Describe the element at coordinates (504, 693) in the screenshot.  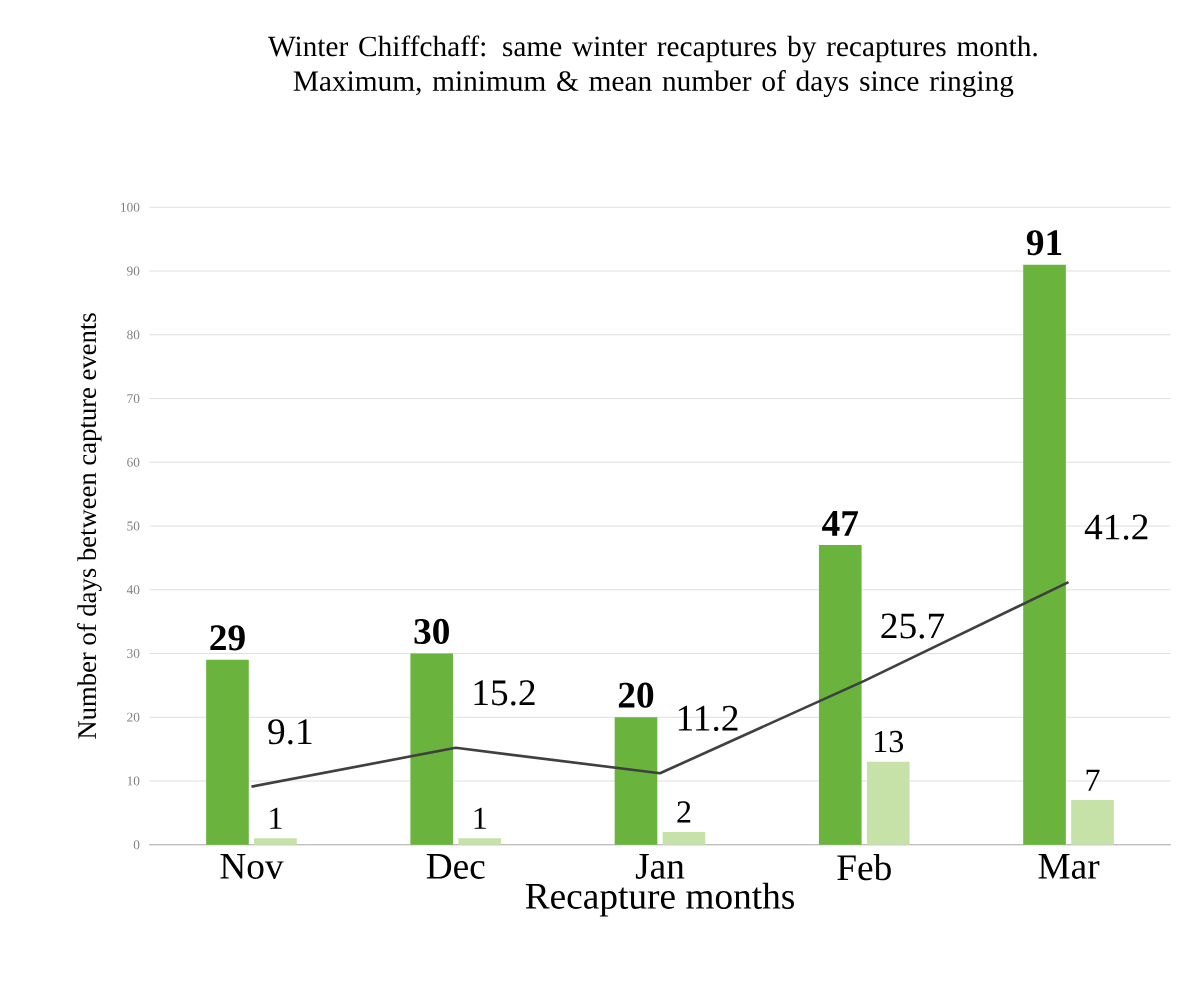
I see `data-label: 15.2` at that location.